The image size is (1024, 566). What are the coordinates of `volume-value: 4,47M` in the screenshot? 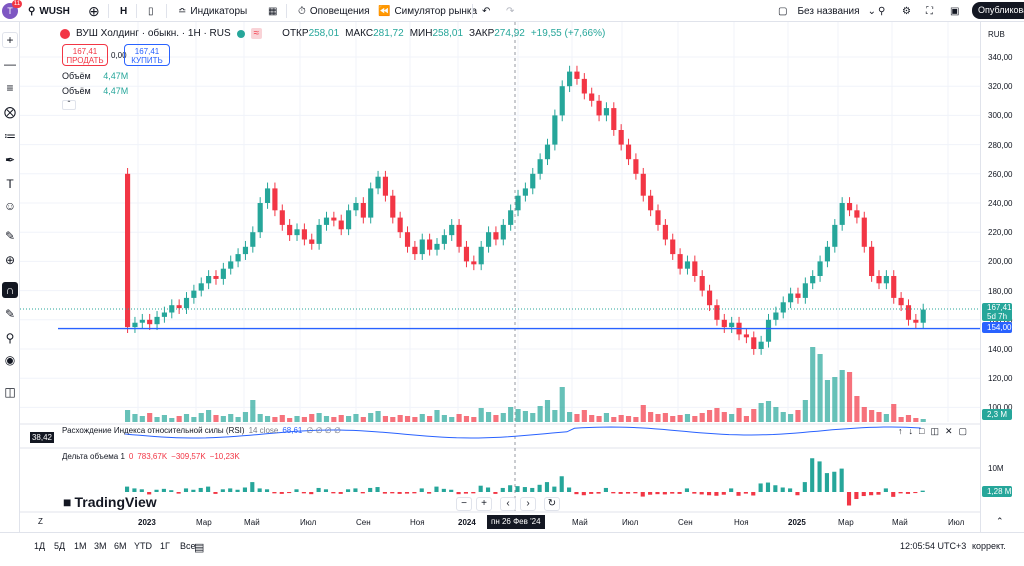 It's located at (116, 76).